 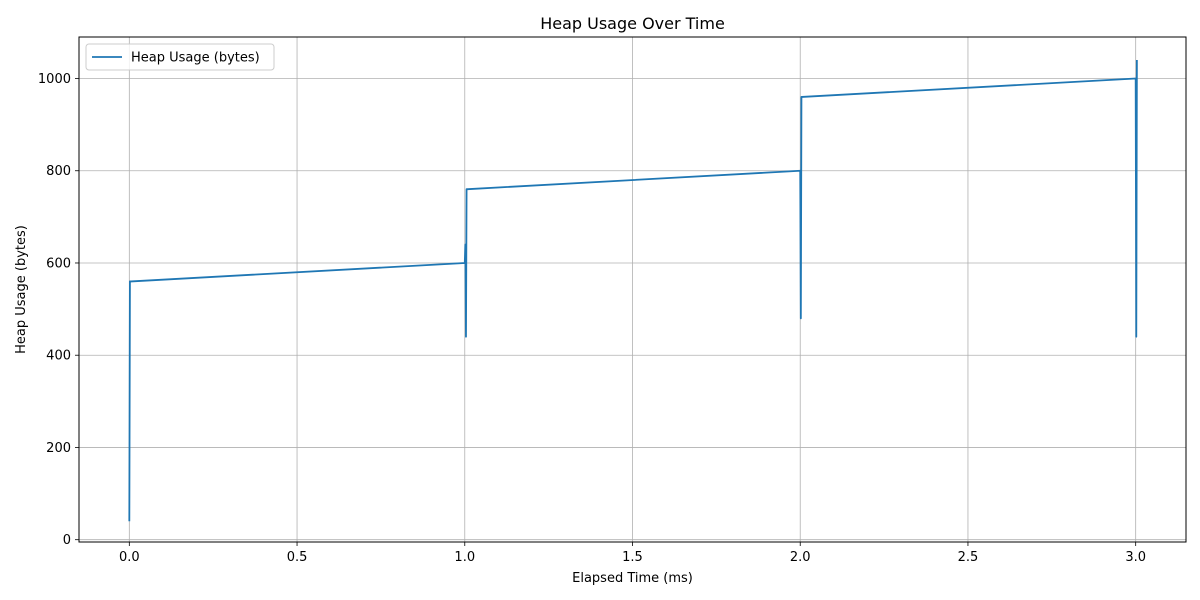 I want to click on y-tick-label: 200, so click(x=58, y=448).